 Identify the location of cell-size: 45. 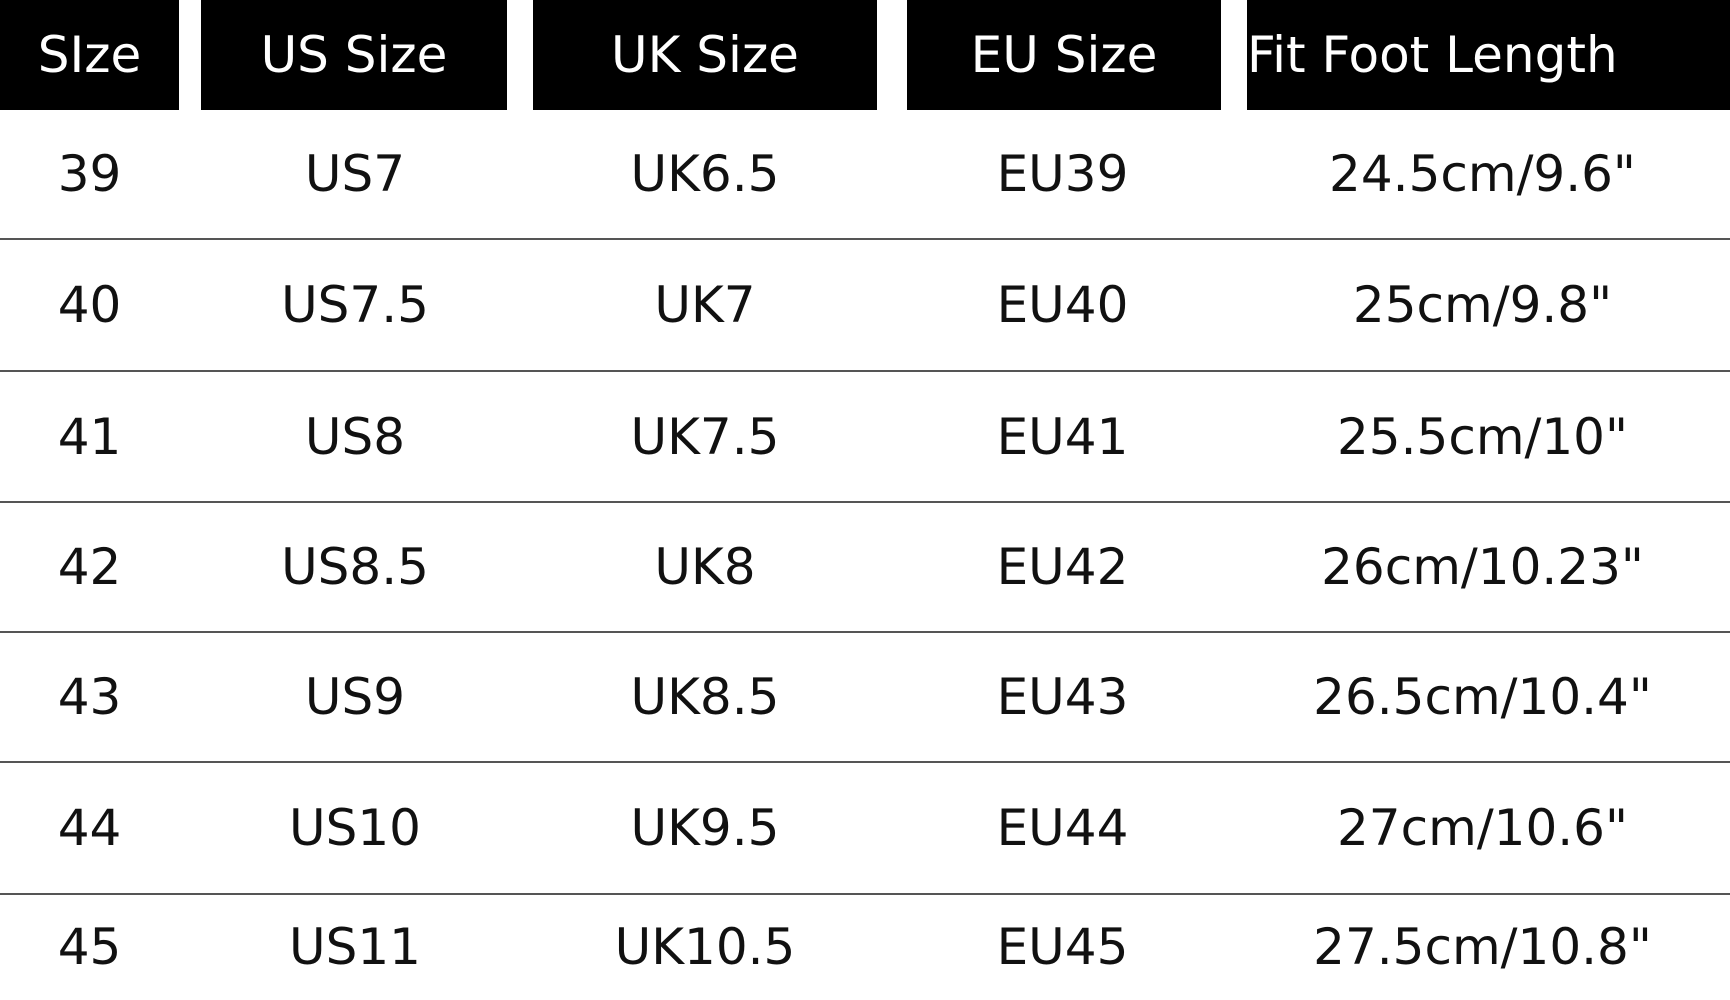
(89, 946).